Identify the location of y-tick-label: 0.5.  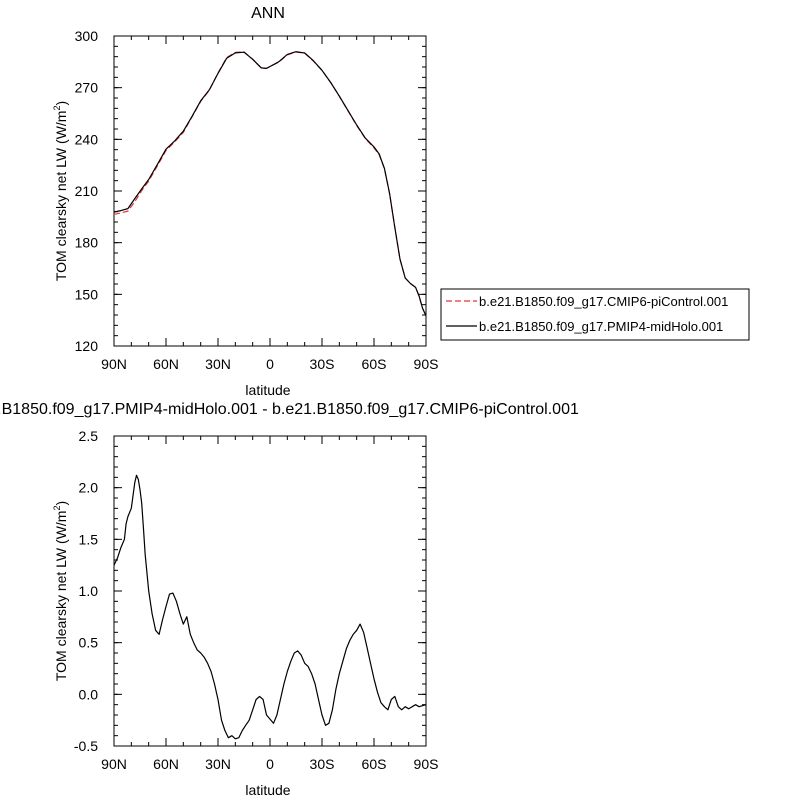
(89, 643).